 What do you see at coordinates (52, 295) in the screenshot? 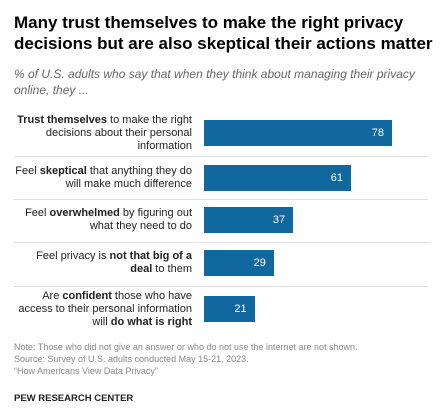
I see `label-part: Are` at bounding box center [52, 295].